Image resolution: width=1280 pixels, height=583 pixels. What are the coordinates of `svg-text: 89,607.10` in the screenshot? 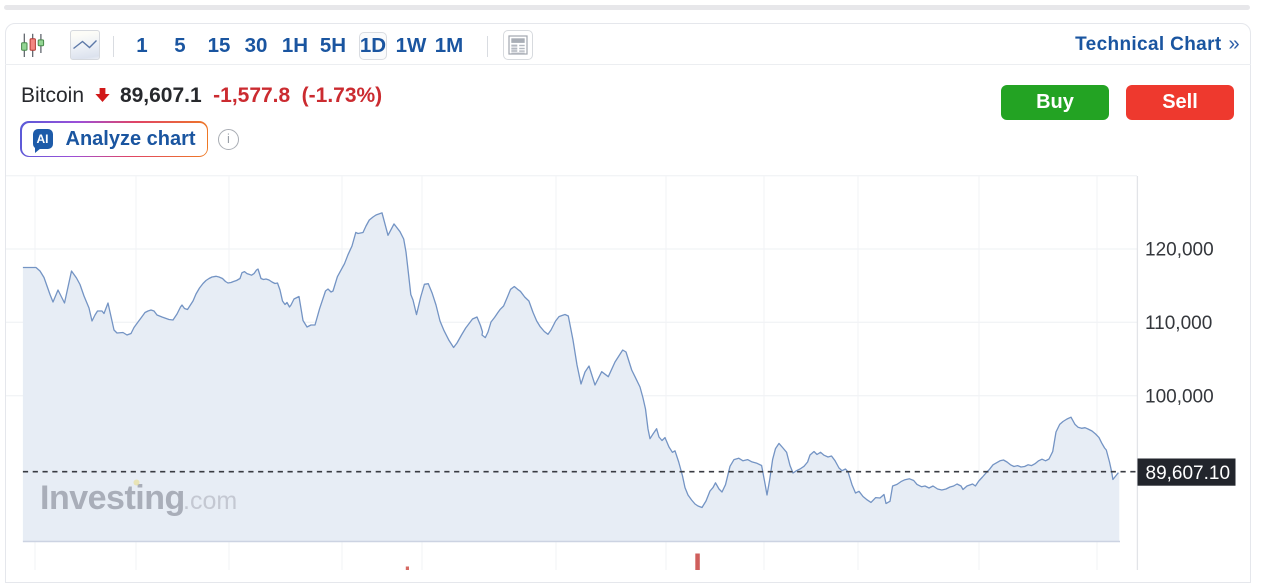 It's located at (1188, 473).